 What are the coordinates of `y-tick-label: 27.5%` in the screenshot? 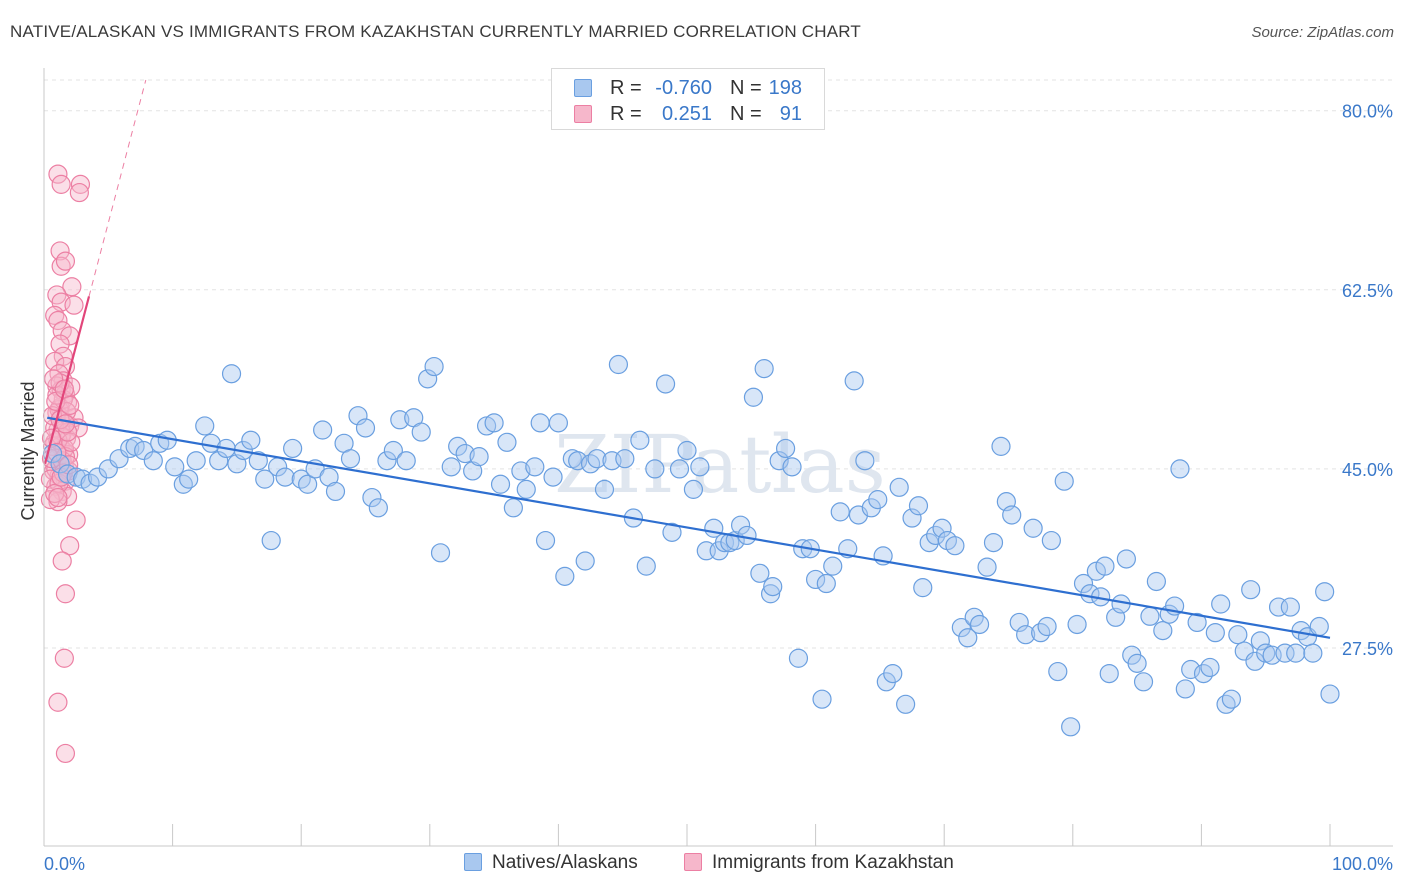 It's located at (1367, 649).